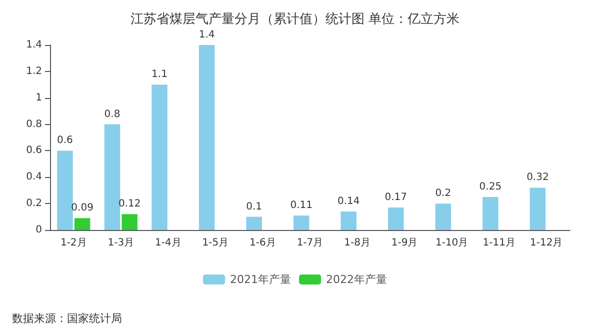 This screenshot has height=330, width=590. What do you see at coordinates (34, 71) in the screenshot?
I see `y-tick-label: 1.2` at bounding box center [34, 71].